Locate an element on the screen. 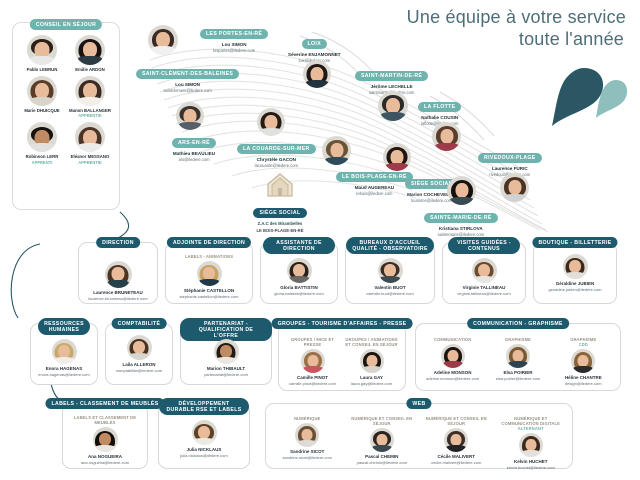 This screenshot has height=480, width=640. org-member-sub: GRAPHISME is located at coordinates (518, 339).